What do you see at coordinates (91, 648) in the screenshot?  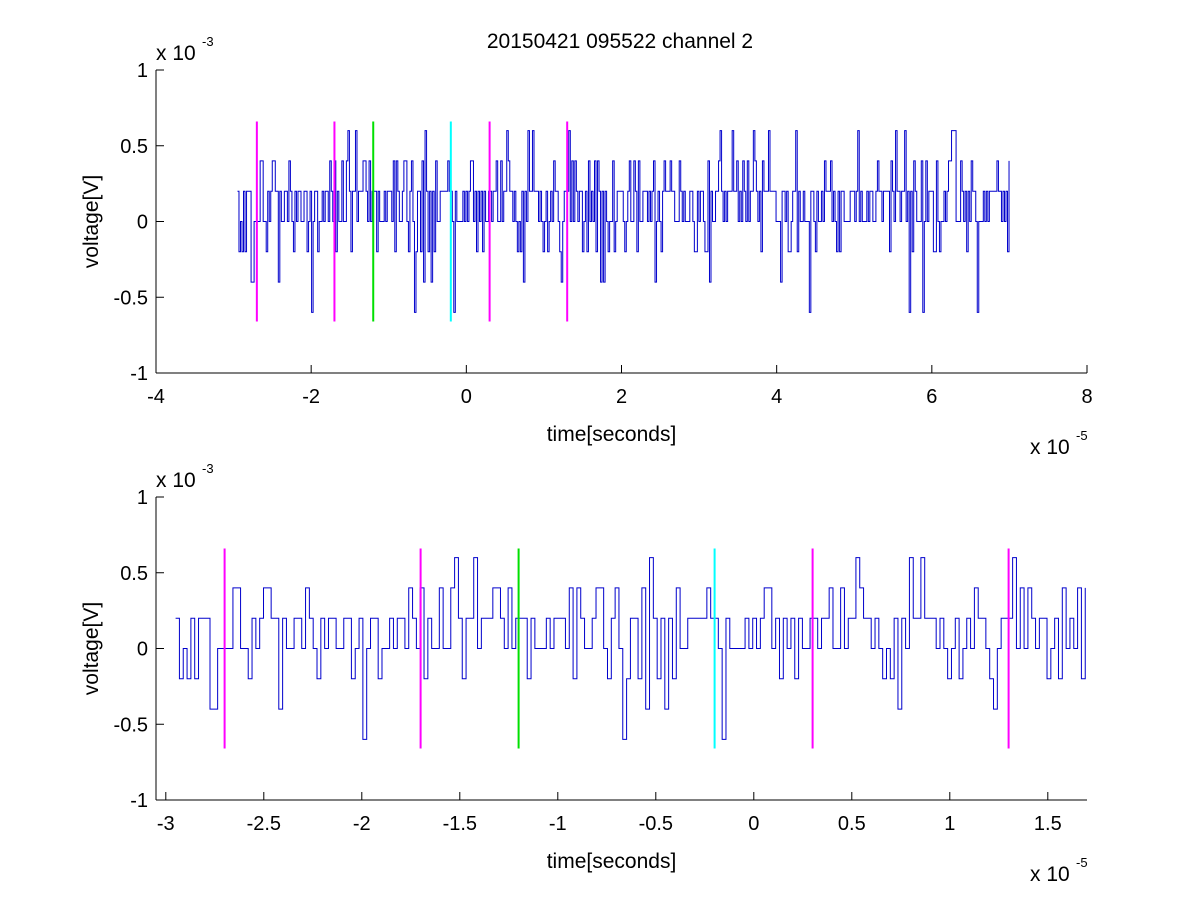 I see `y-axis-label-bottom: voltage[V]` at bounding box center [91, 648].